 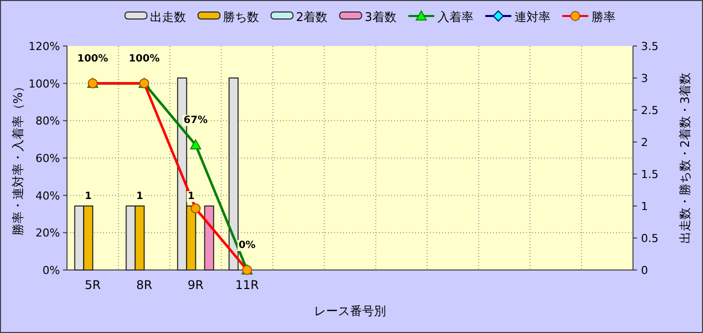 What do you see at coordinates (48, 233) in the screenshot?
I see `y-tick-label: 20%` at bounding box center [48, 233].